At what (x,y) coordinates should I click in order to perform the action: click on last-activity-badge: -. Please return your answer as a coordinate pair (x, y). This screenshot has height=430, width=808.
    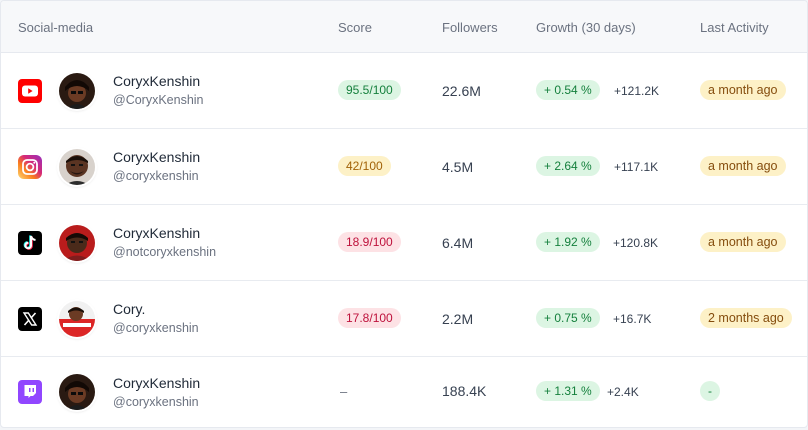
    Looking at the image, I should click on (710, 391).